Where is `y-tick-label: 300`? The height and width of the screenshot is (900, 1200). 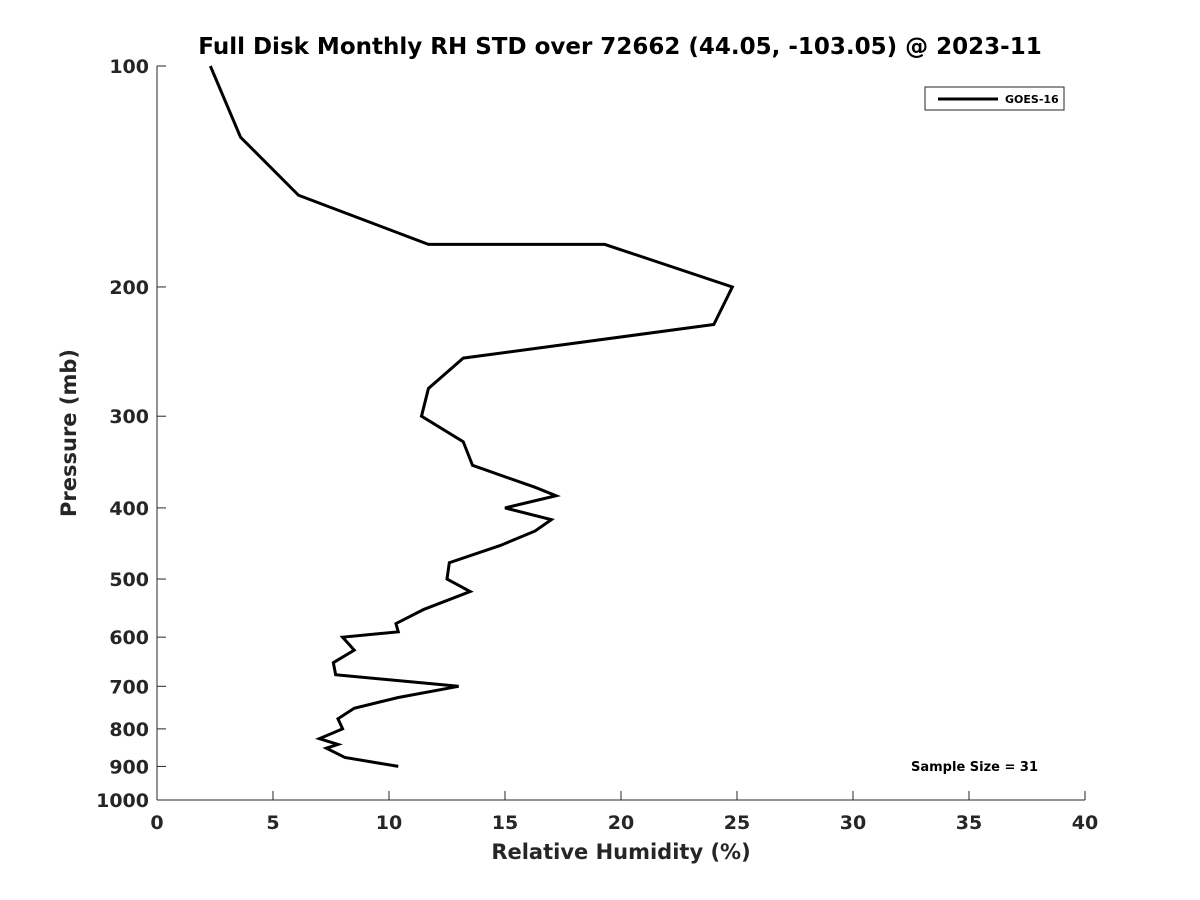
y-tick-label: 300 is located at coordinates (129, 417).